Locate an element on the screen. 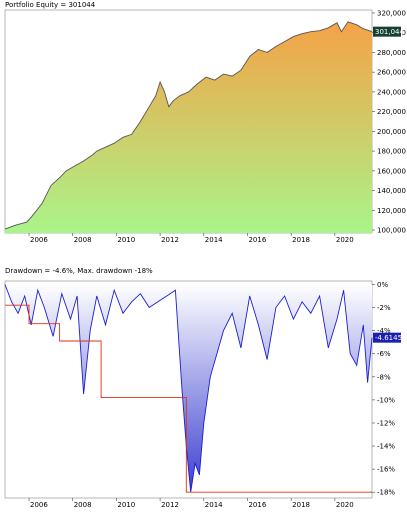 The image size is (407, 513). equity-y-tick-label: 220,000 is located at coordinates (391, 112).